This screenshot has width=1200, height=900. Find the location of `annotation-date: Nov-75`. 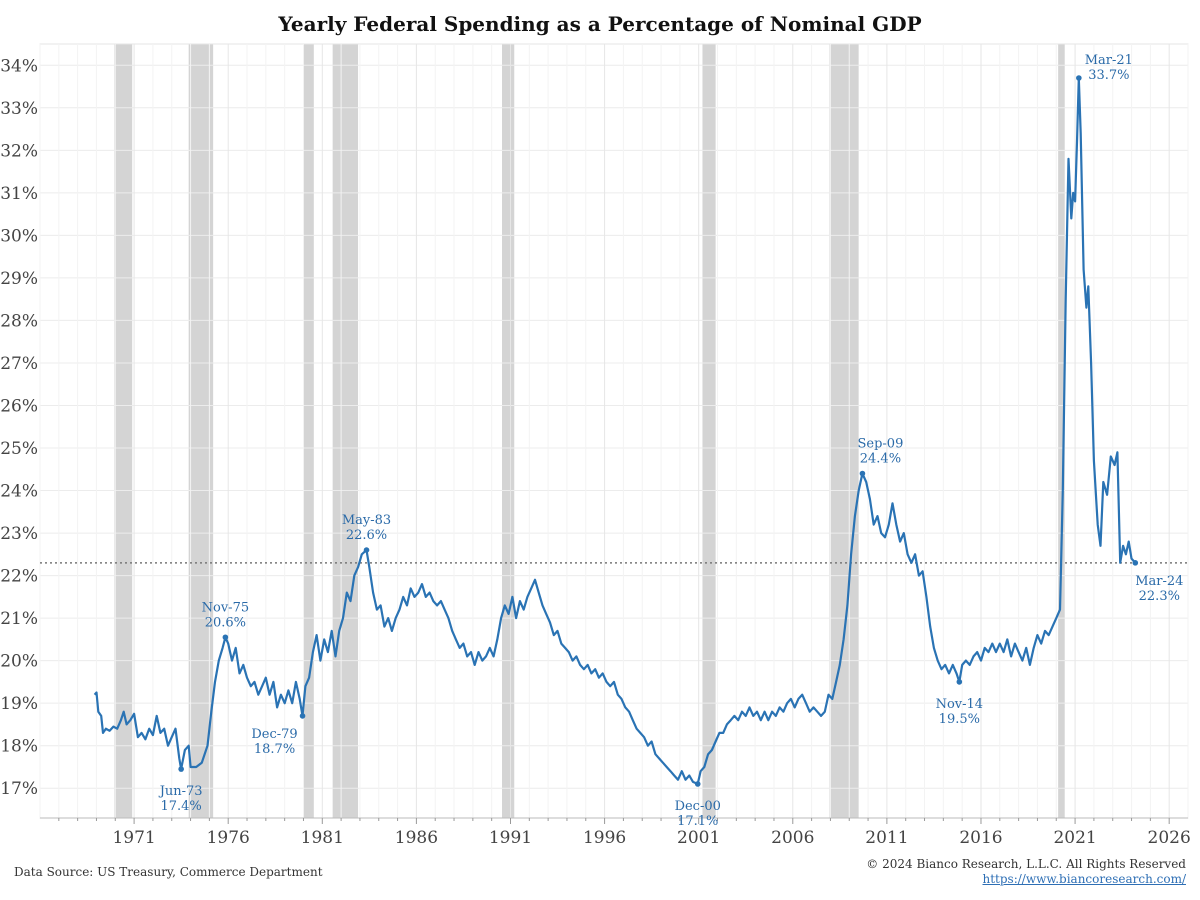

annotation-date: Nov-75 is located at coordinates (225, 607).